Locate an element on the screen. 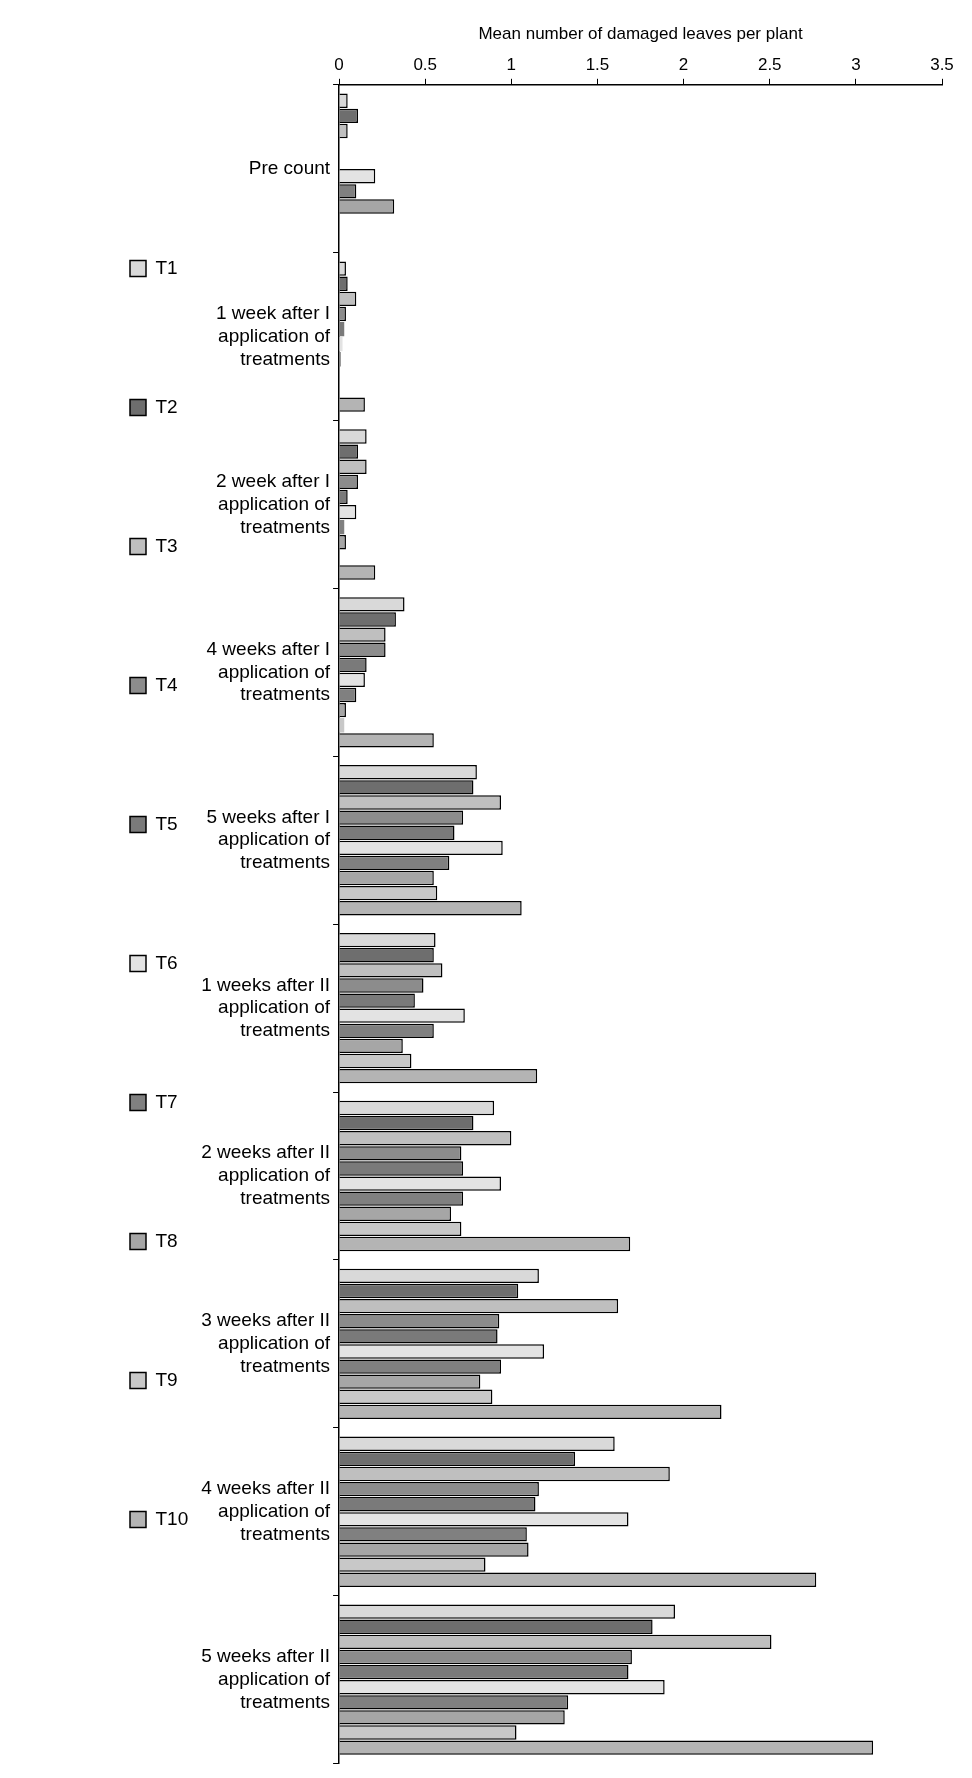 The width and height of the screenshot is (972, 1778). legend-label: T1 is located at coordinates (166, 267).